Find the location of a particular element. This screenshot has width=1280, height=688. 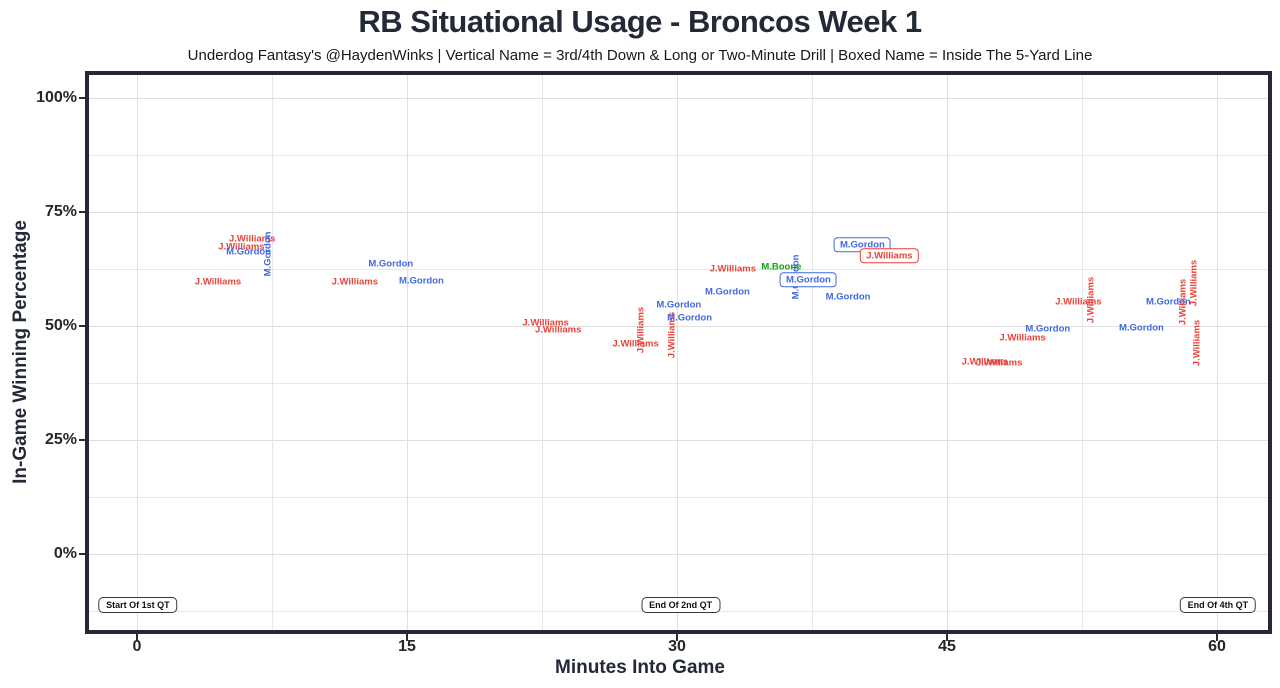

x-tick-label: 60 is located at coordinates (1217, 646).